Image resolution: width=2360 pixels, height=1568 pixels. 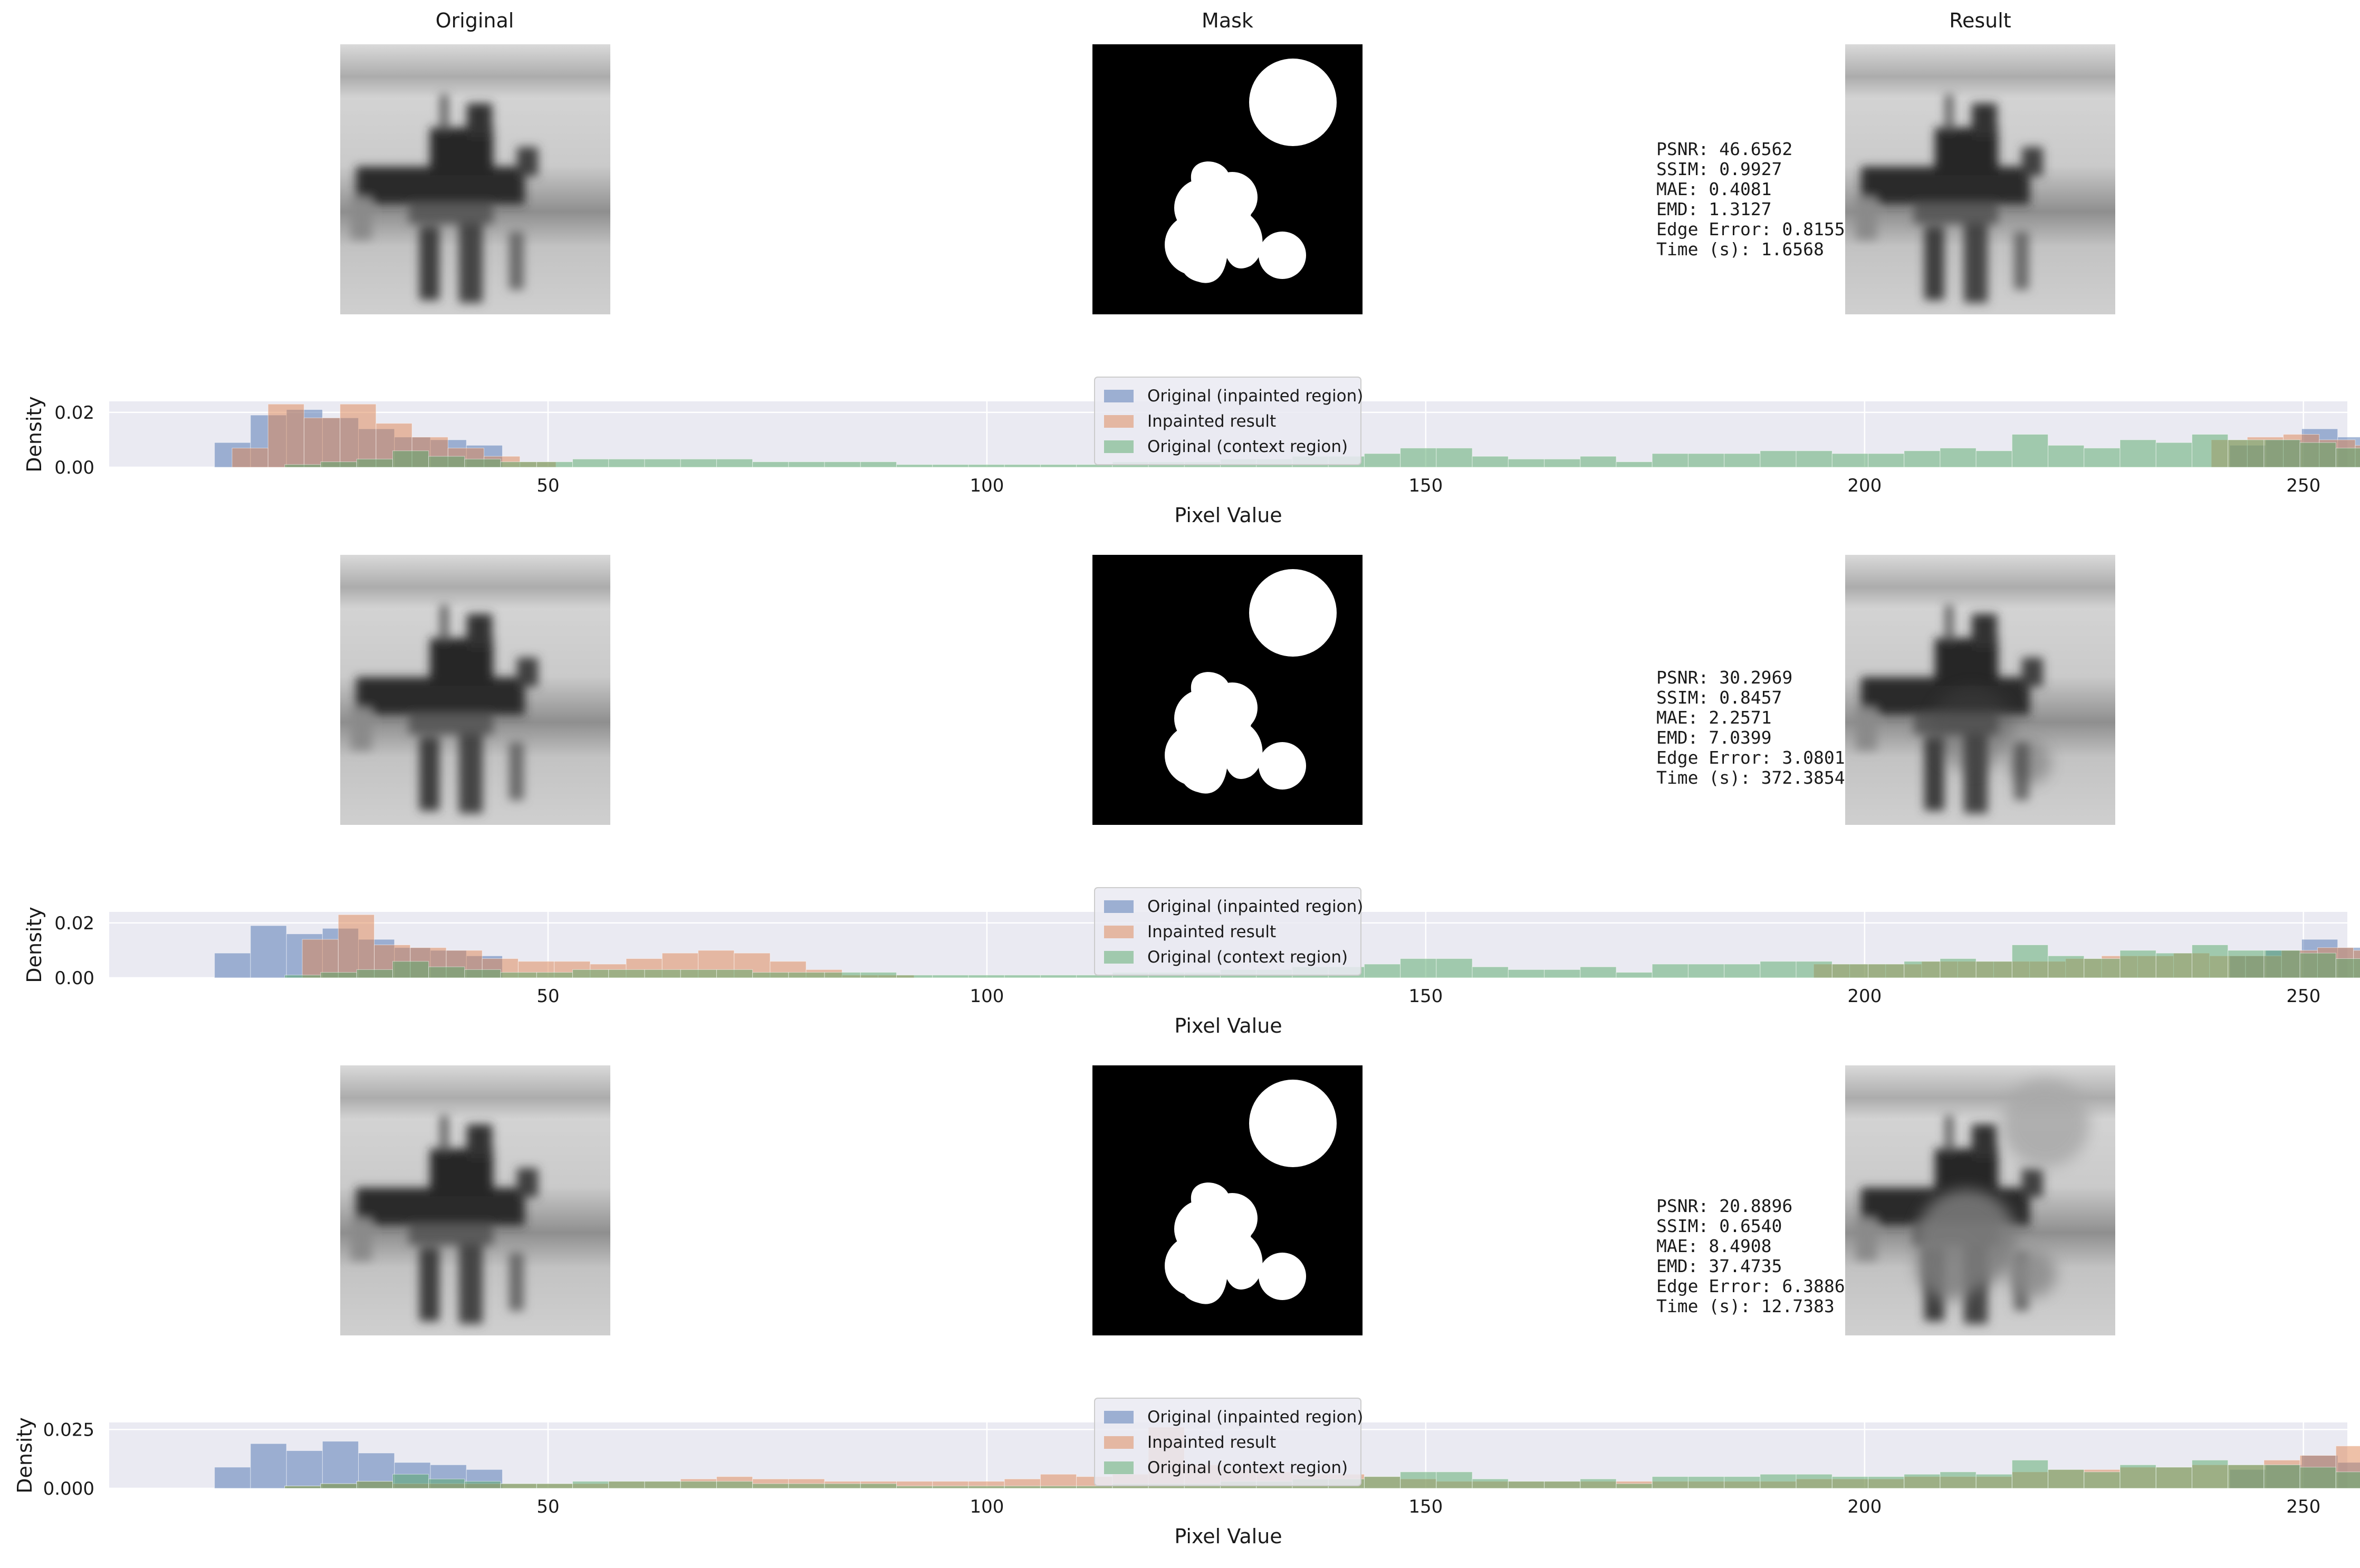 What do you see at coordinates (1228, 1537) in the screenshot?
I see `x-axis-label: Pixel Value` at bounding box center [1228, 1537].